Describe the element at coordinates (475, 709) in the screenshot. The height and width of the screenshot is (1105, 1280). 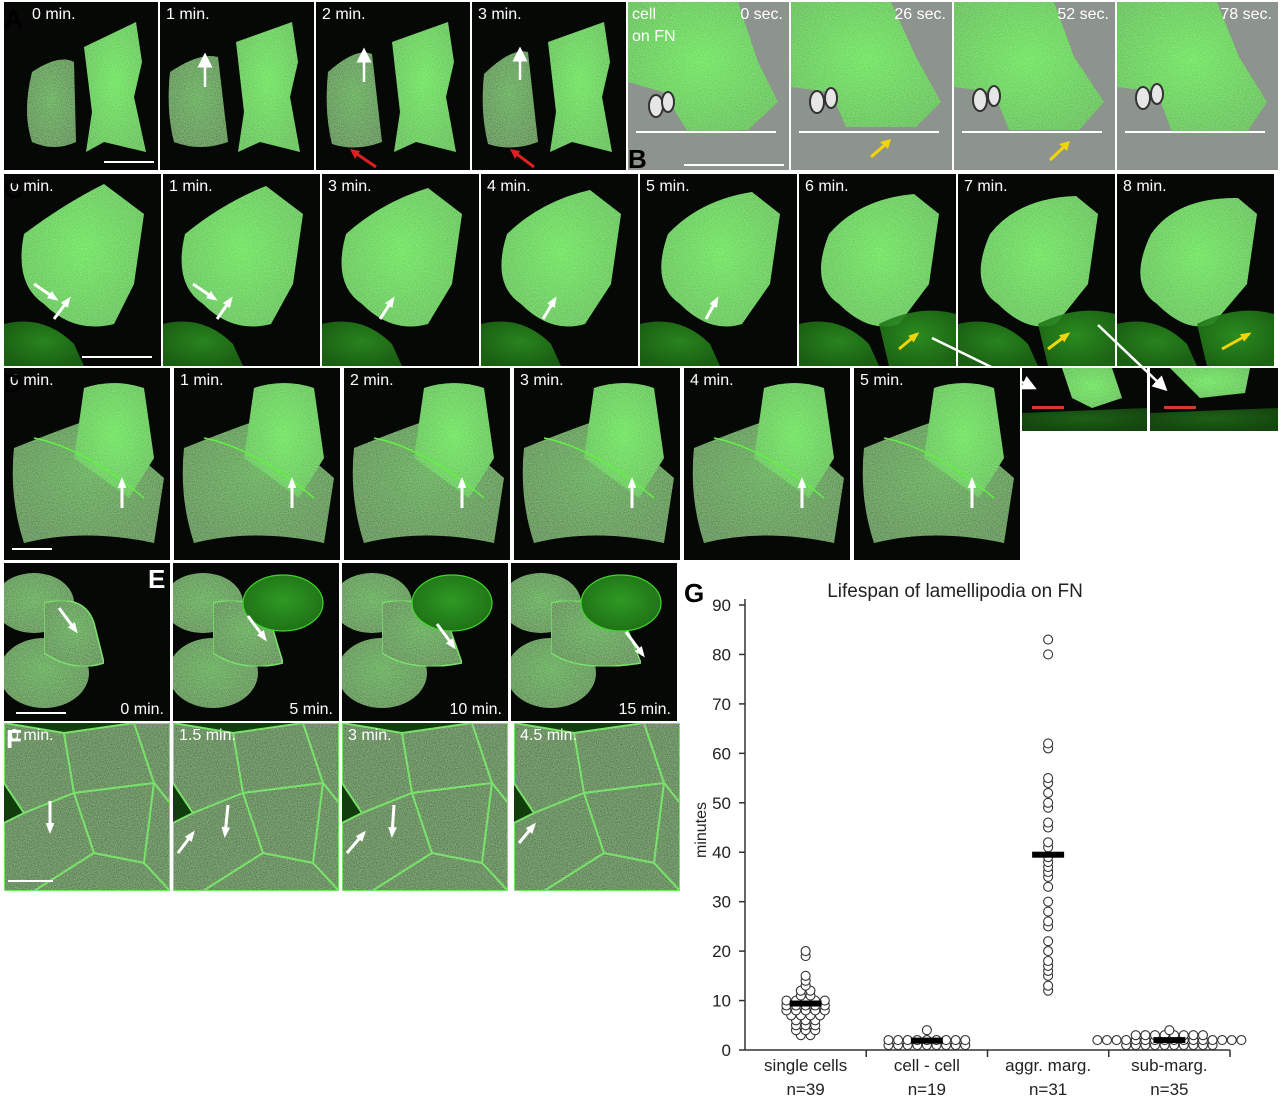
I see `time-label: 10 min.` at that location.